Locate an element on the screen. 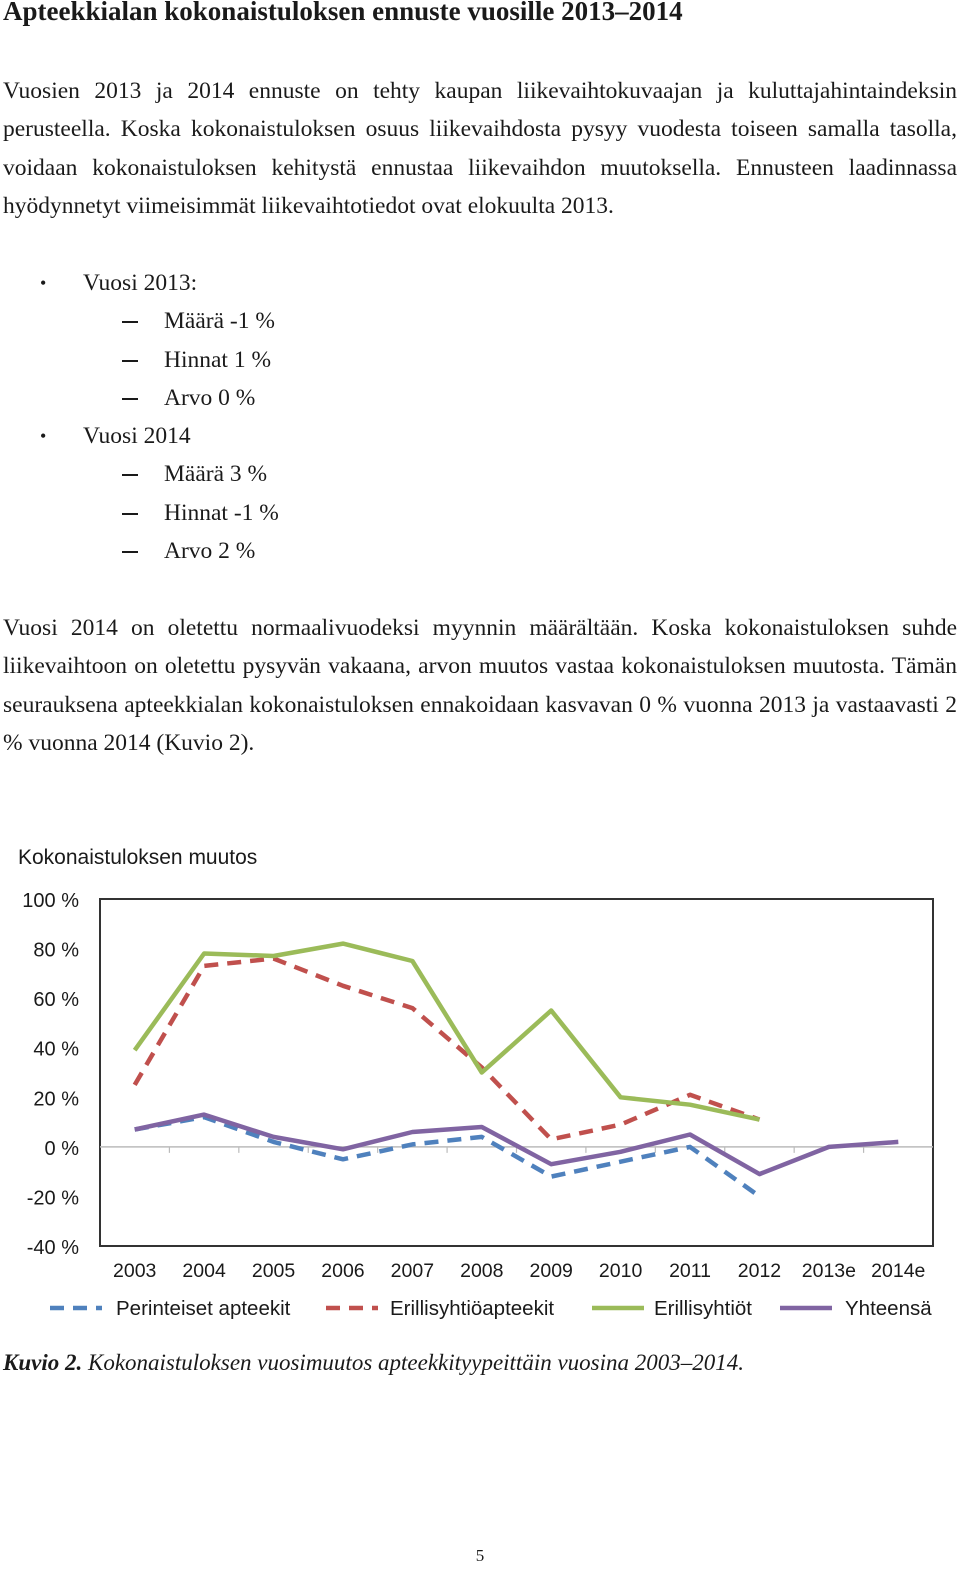 Image resolution: width=960 pixels, height=1570 pixels. y-tick-label: -20 % is located at coordinates (53, 1198).